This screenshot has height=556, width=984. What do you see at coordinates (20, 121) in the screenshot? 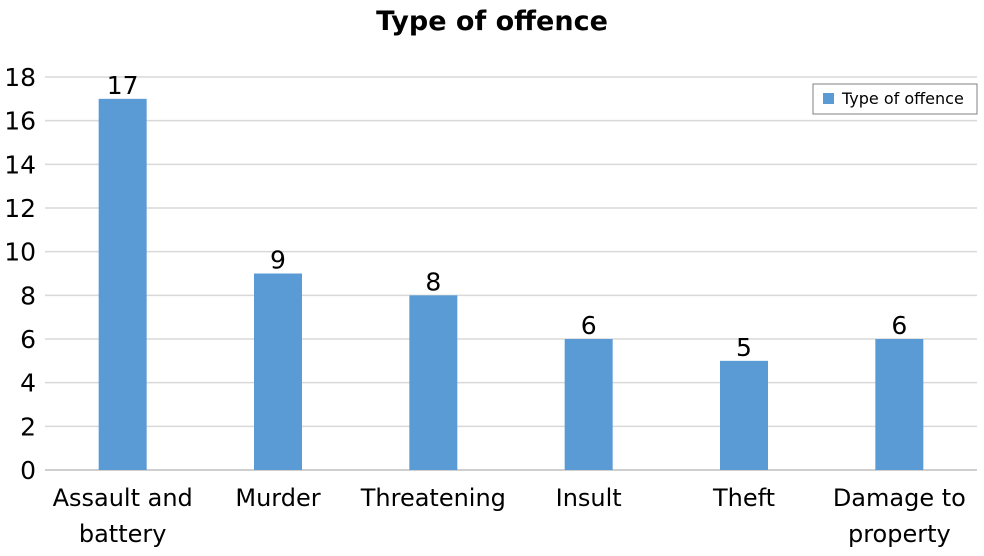
I see `y-tick-label: 16` at bounding box center [20, 121].